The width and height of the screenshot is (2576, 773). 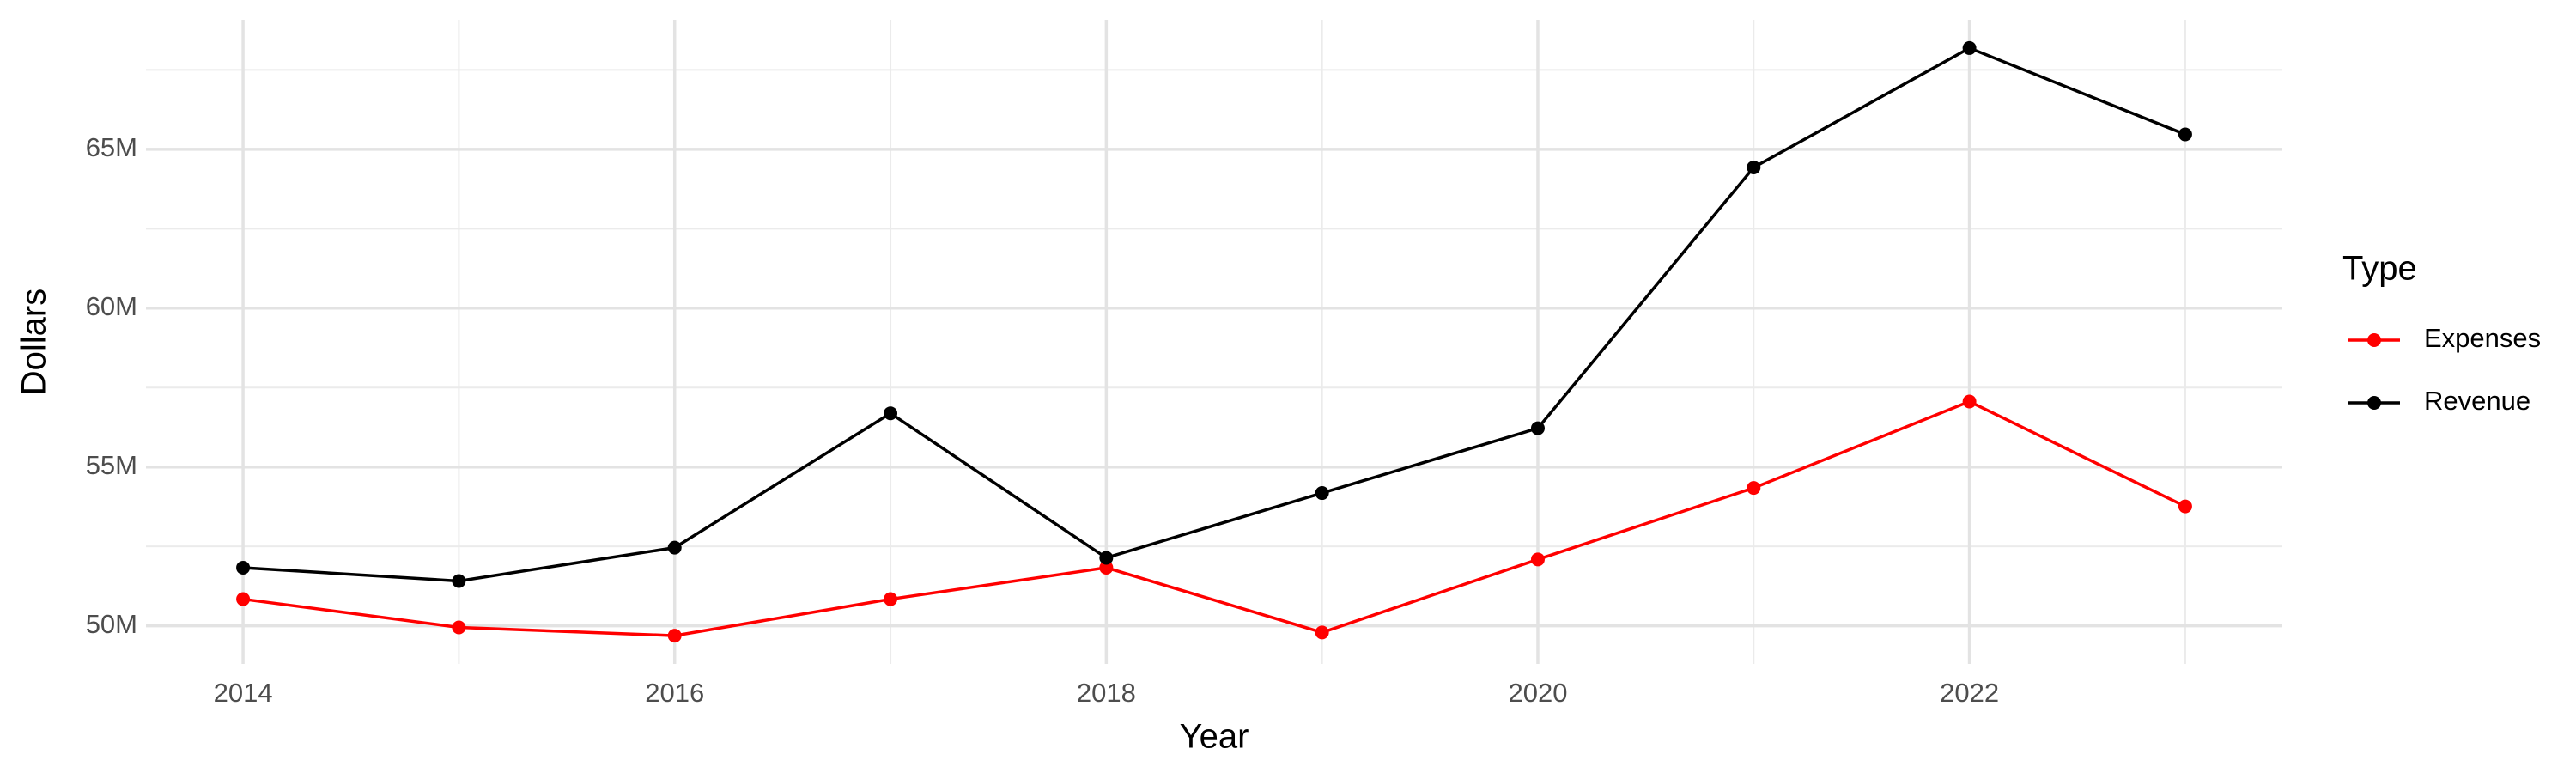 I want to click on legend: Expenses Revenue, so click(x=2444, y=369).